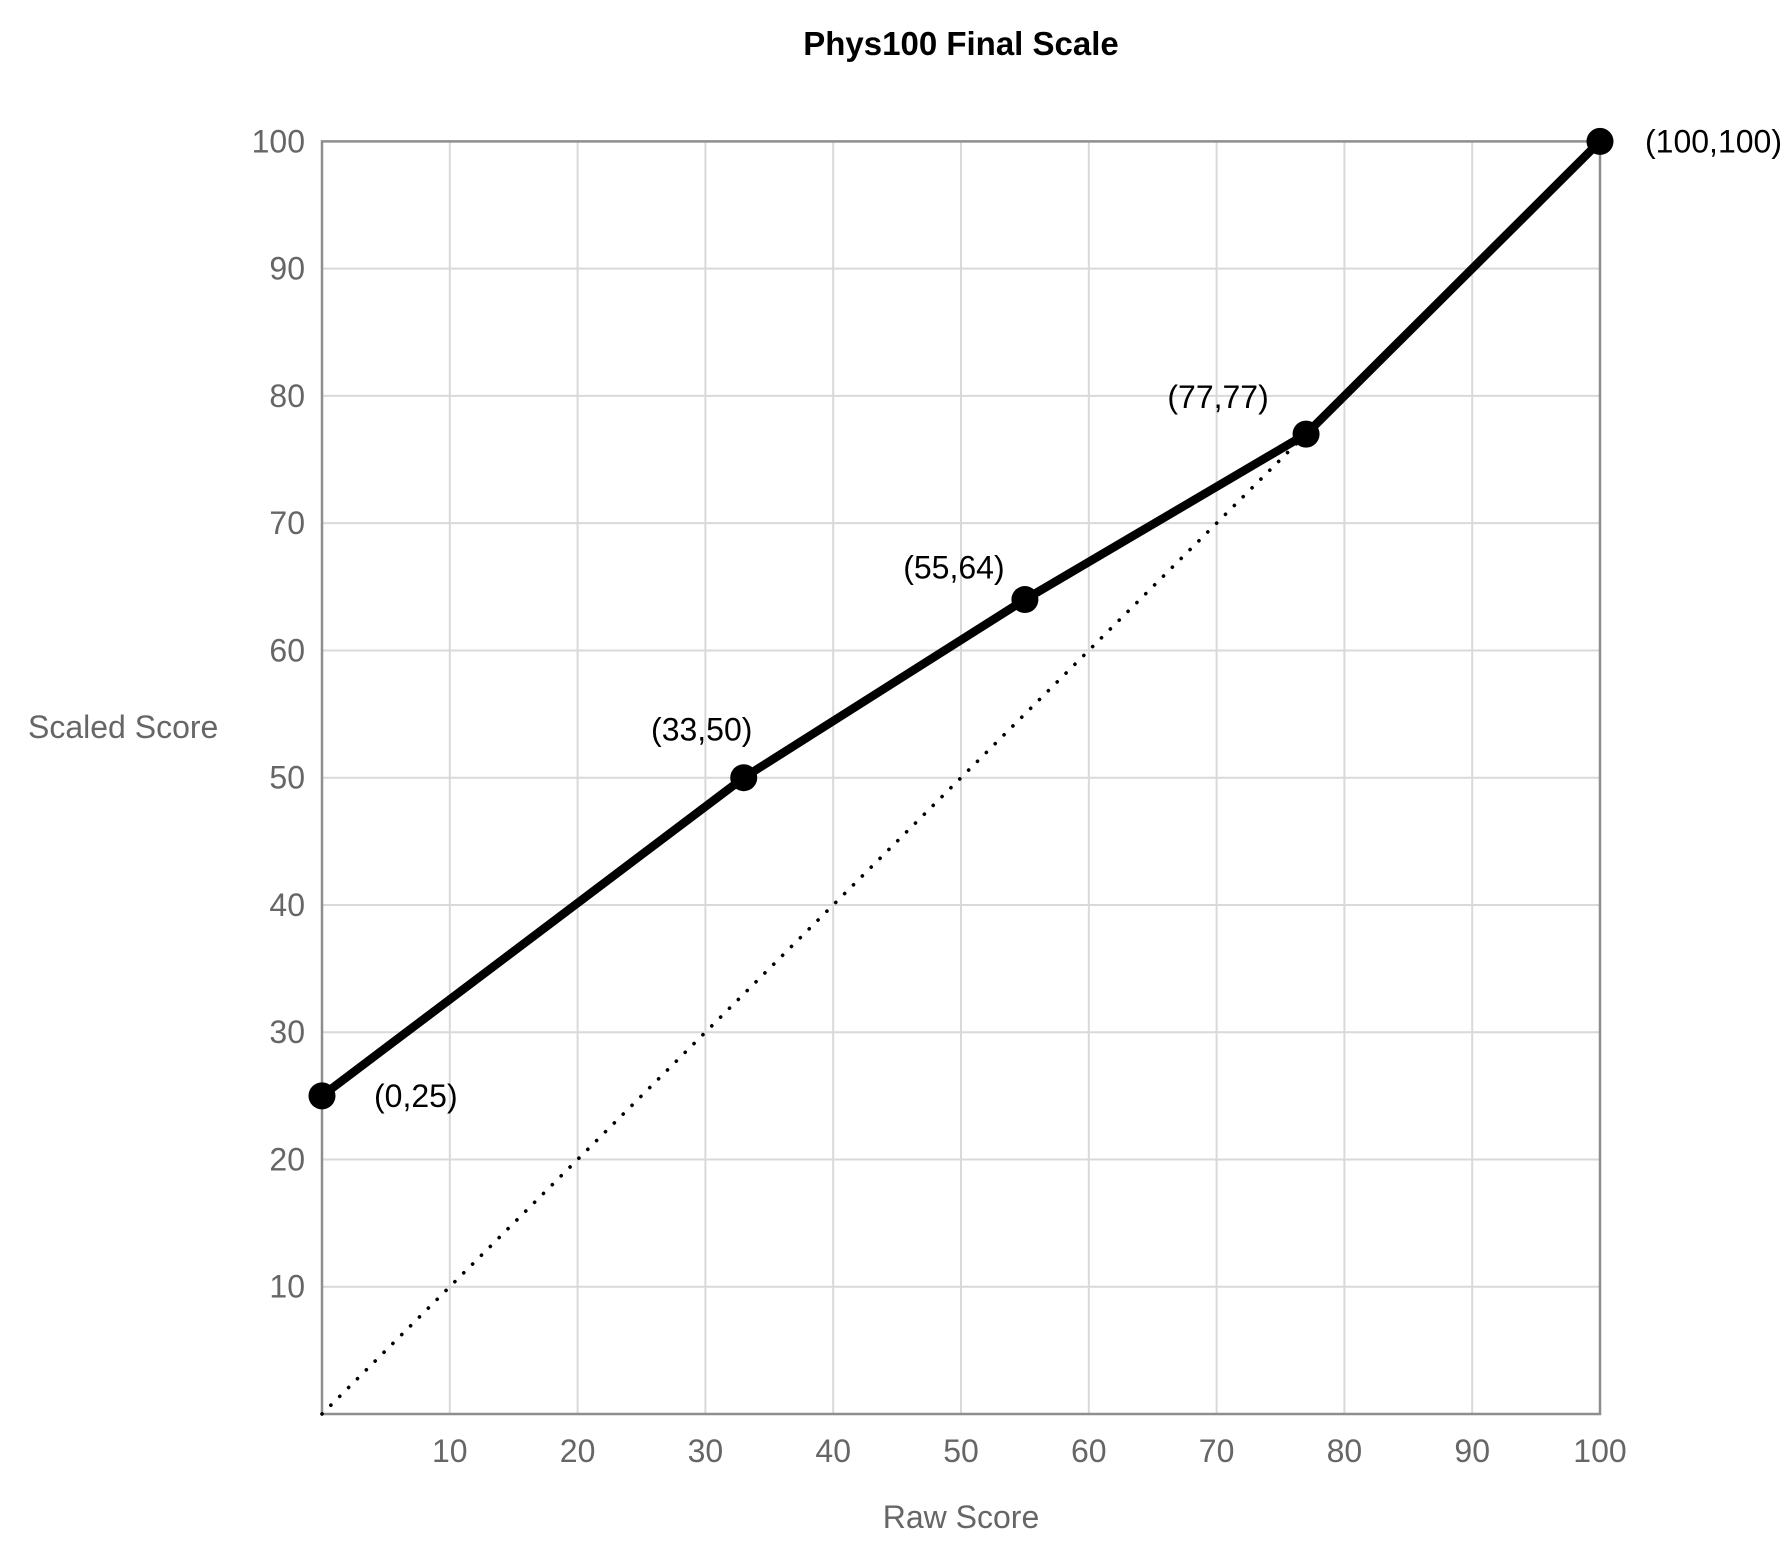 This screenshot has width=1786, height=1550. I want to click on x-tick-label: 20, so click(578, 1451).